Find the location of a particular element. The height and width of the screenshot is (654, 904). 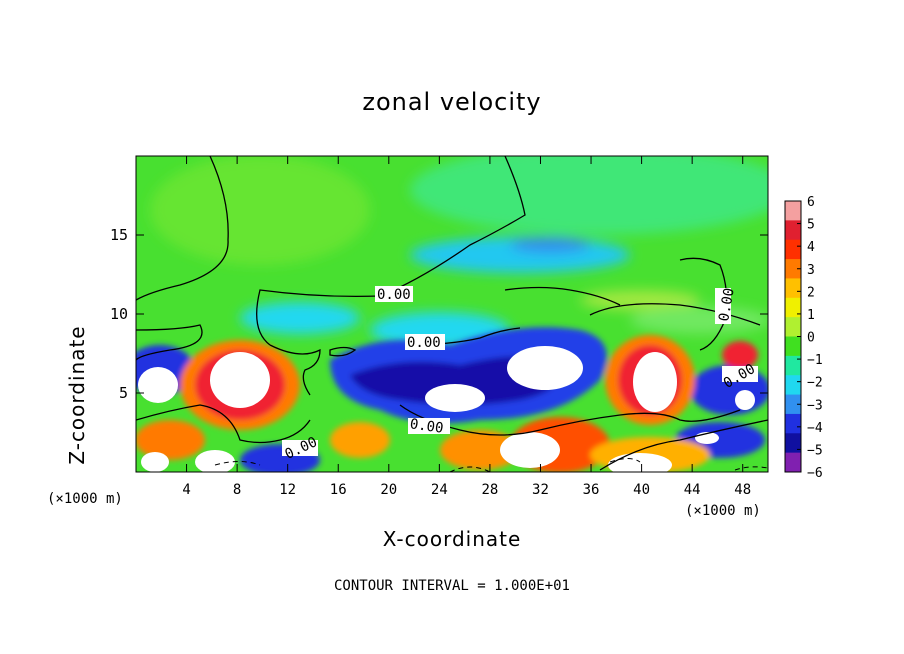

x-axis-label: X-coordinate is located at coordinates (452, 539).